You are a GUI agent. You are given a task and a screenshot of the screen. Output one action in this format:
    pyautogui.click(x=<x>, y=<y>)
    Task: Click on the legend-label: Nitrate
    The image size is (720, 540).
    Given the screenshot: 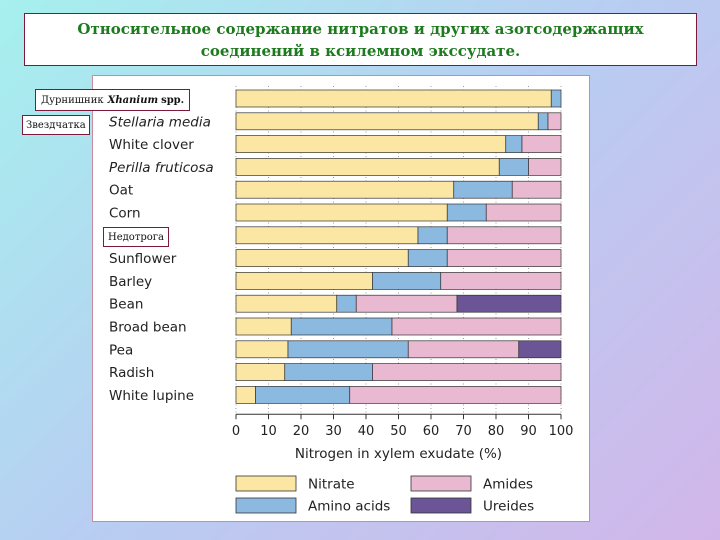 What is the action you would take?
    pyautogui.click(x=331, y=485)
    